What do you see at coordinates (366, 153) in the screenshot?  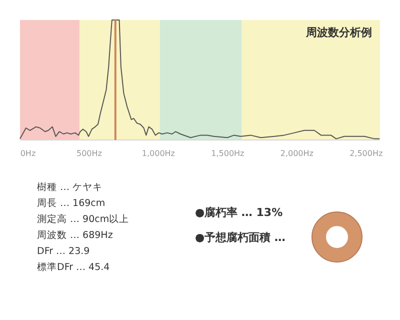 I see `x-tick-label: 2,500Hz` at bounding box center [366, 153].